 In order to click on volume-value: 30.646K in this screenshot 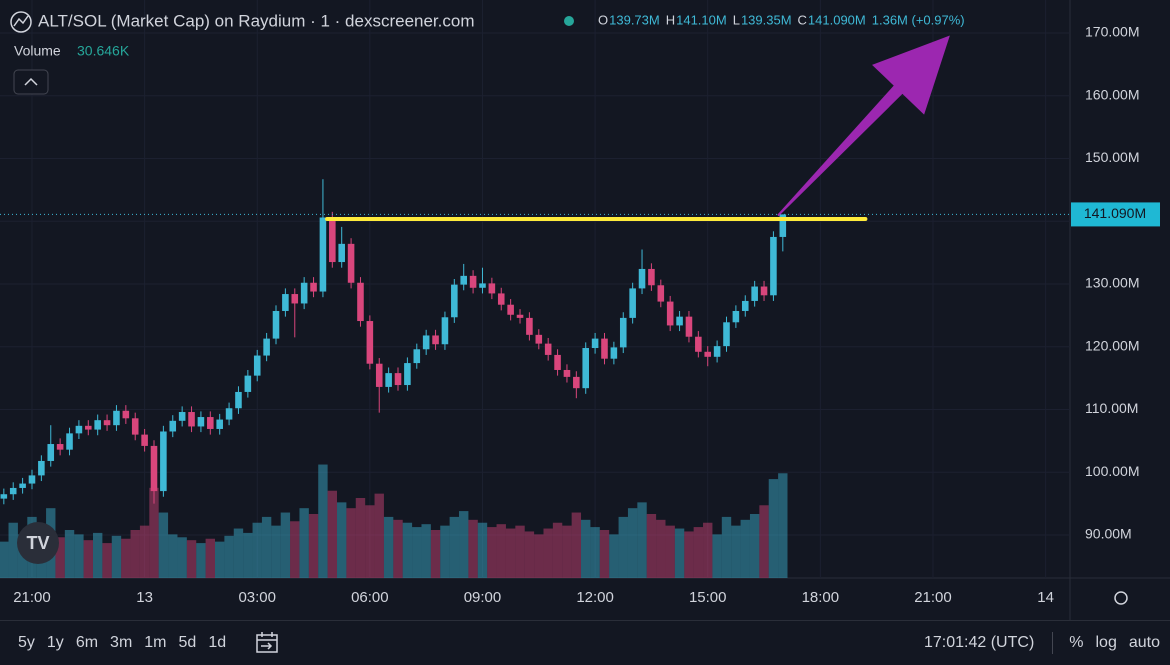, I will do `click(103, 51)`.